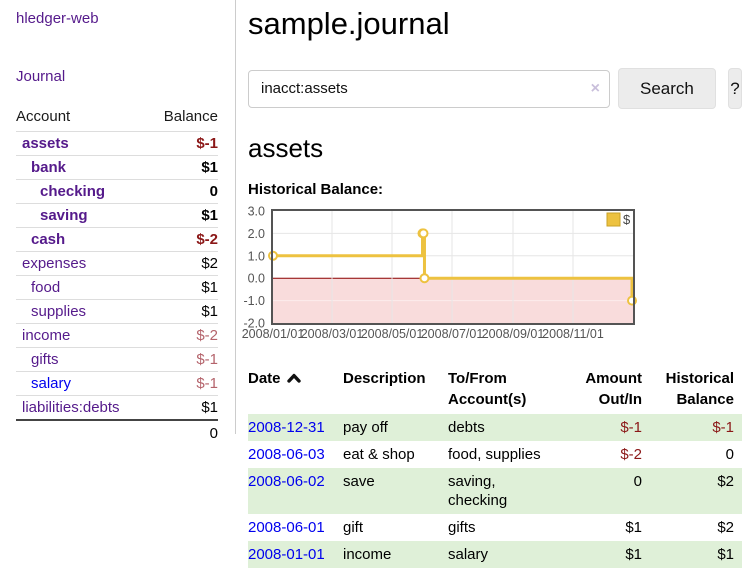 The width and height of the screenshot is (742, 582). Describe the element at coordinates (64, 215) in the screenshot. I see `account-link-saving: saving` at that location.